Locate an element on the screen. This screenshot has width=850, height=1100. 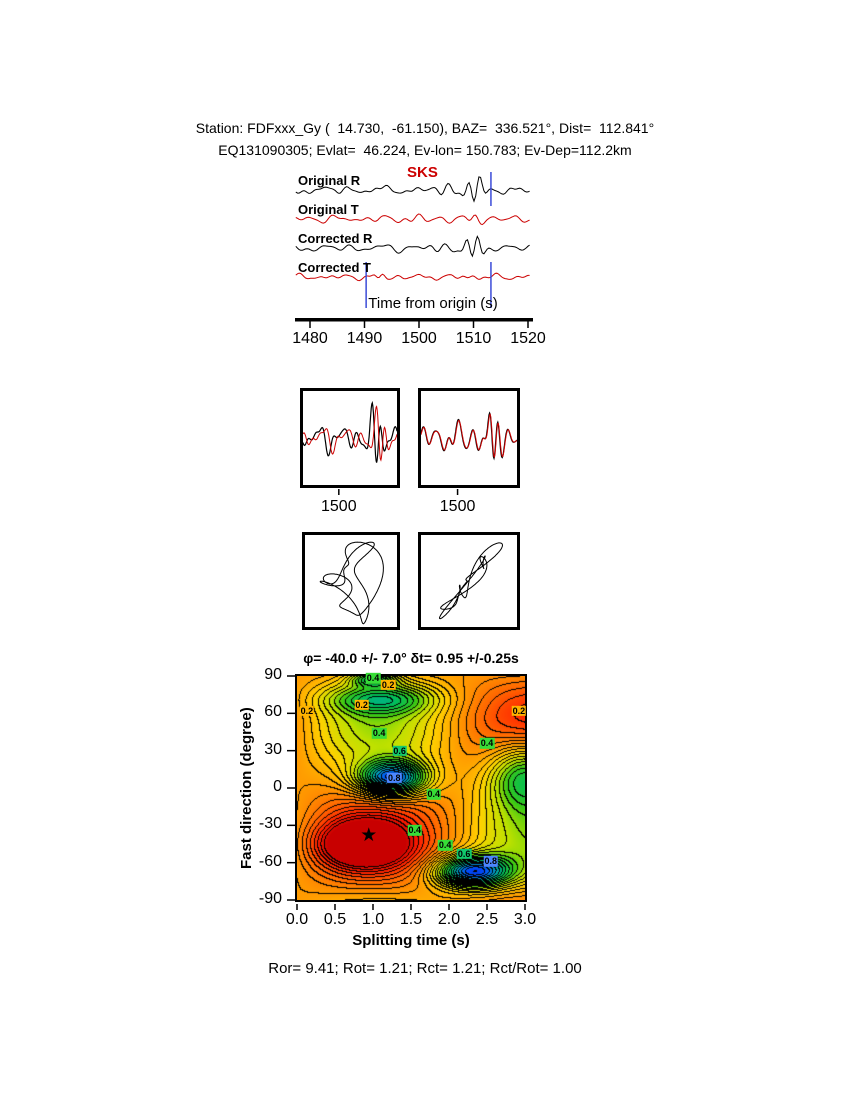
contour-annotation-3: 0.2 is located at coordinates (388, 684).